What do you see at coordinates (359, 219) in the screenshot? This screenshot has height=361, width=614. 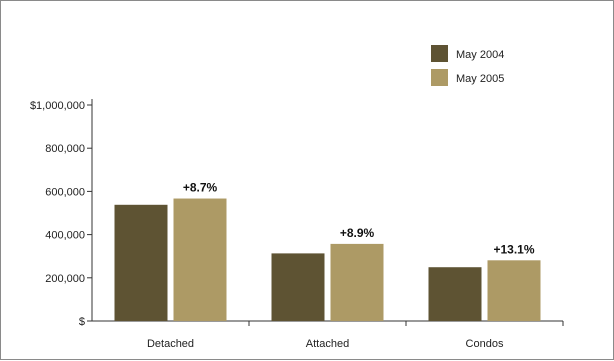 I see `data-labels: +8.7% +8.9% +13.1%` at bounding box center [359, 219].